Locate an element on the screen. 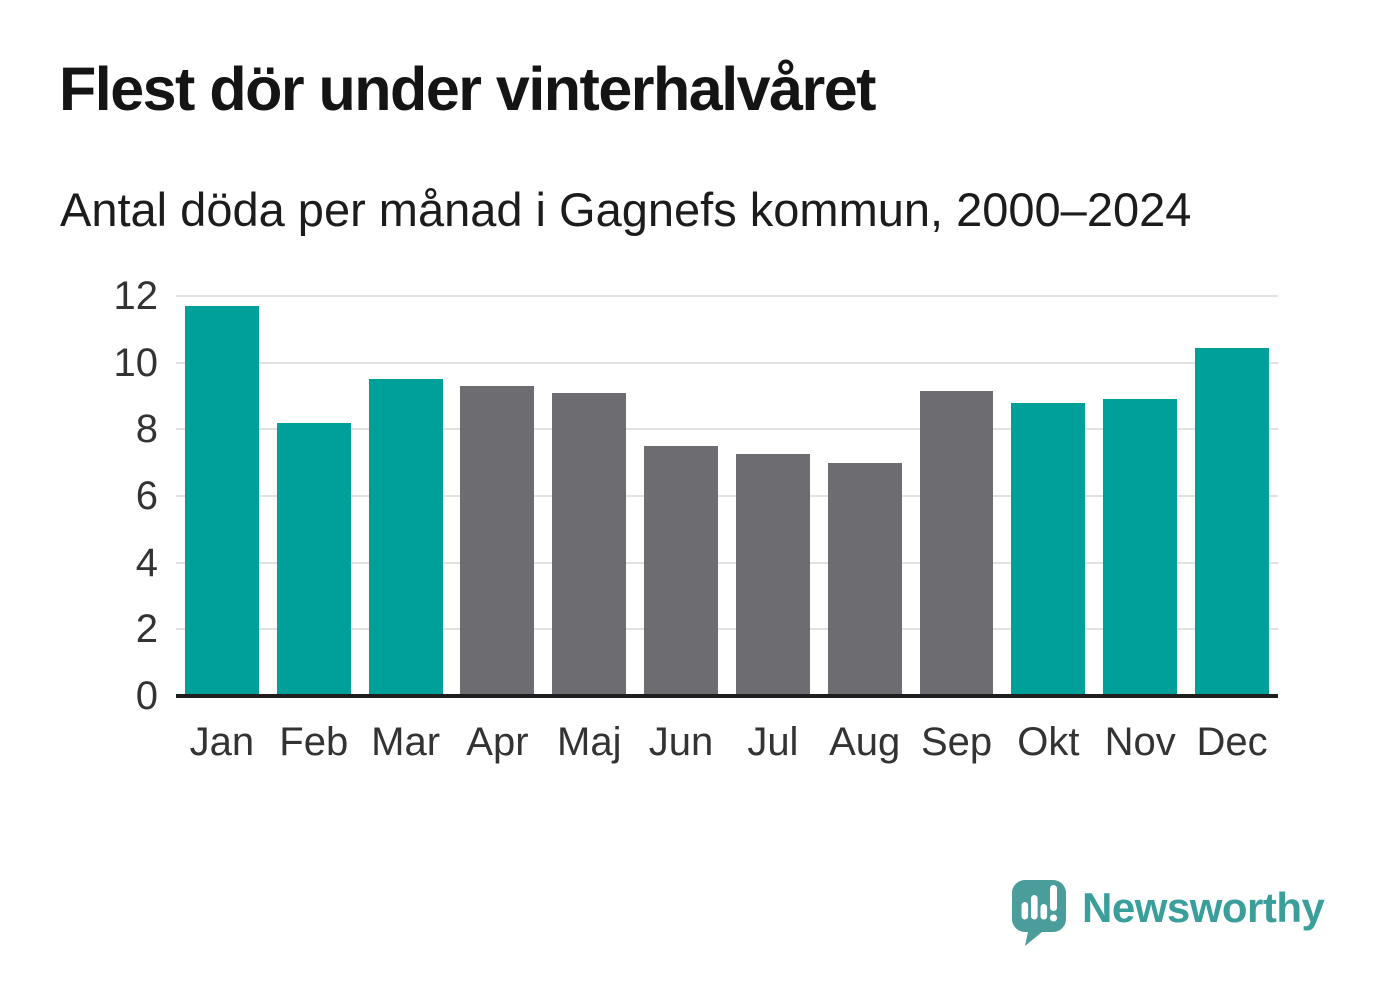 Image resolution: width=1382 pixels, height=999 pixels. bar-slot-nov is located at coordinates (1140, 496).